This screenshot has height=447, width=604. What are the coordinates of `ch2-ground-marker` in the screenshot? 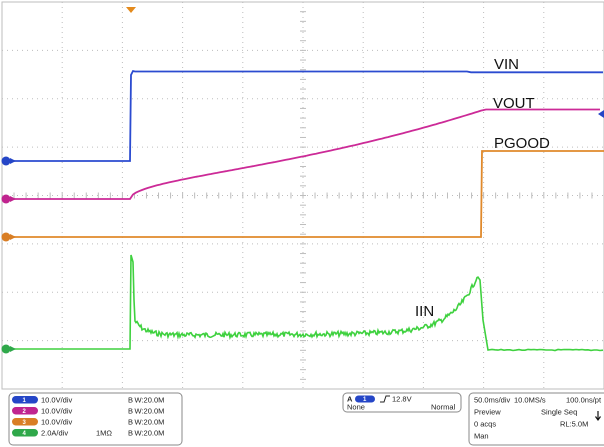 It's located at (9, 199).